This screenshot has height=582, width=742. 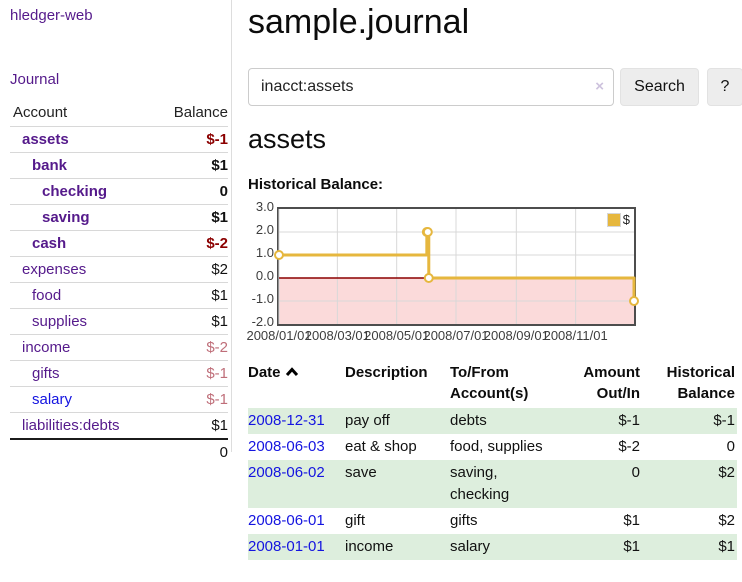 What do you see at coordinates (264, 275) in the screenshot?
I see `y-axis-label: 0.0` at bounding box center [264, 275].